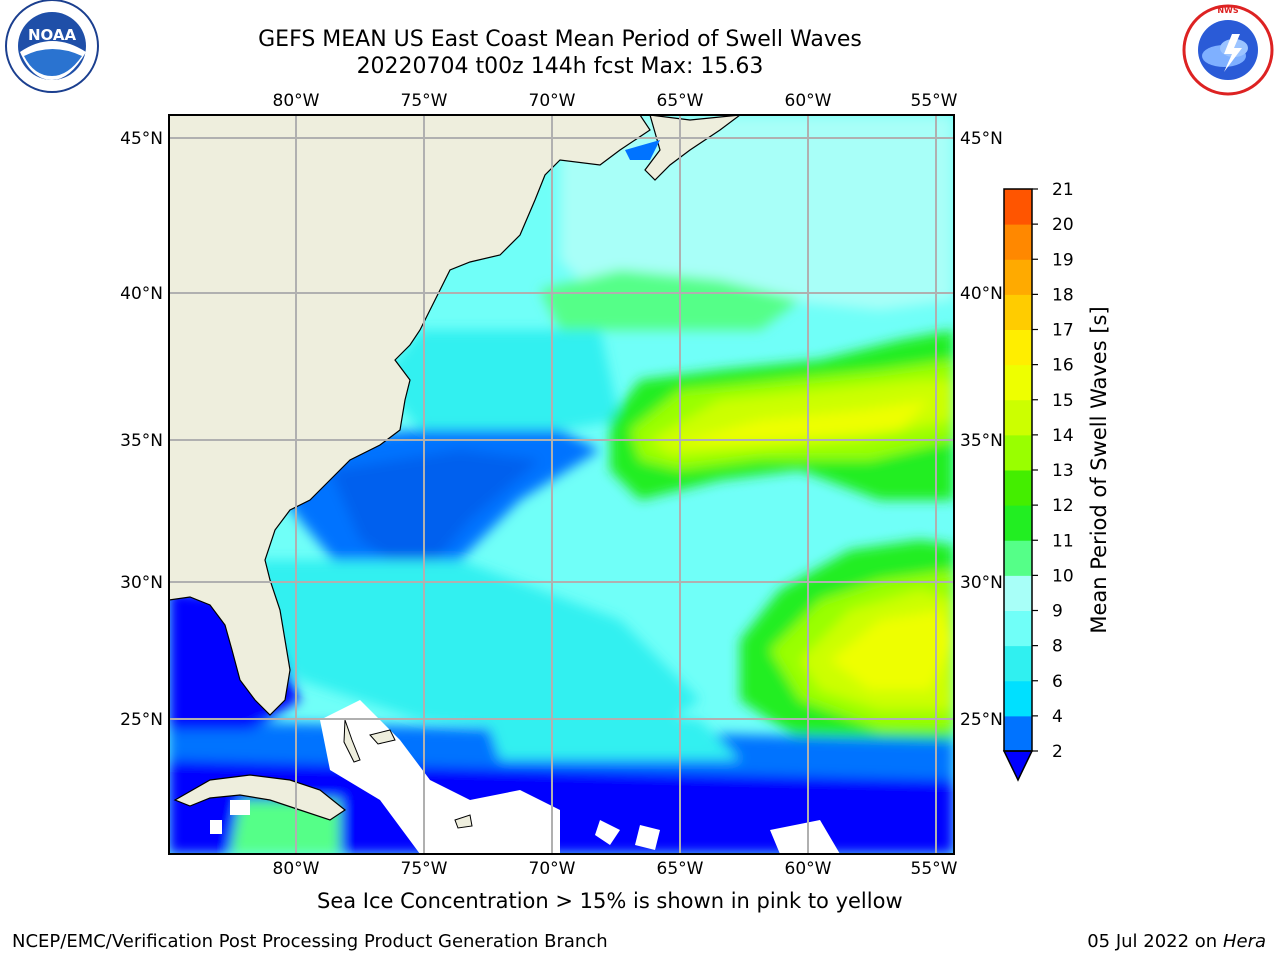  What do you see at coordinates (141, 429) in the screenshot?
I see `lat-labels-left: 45°N 40°N 35°N 30°N 25°N` at bounding box center [141, 429].